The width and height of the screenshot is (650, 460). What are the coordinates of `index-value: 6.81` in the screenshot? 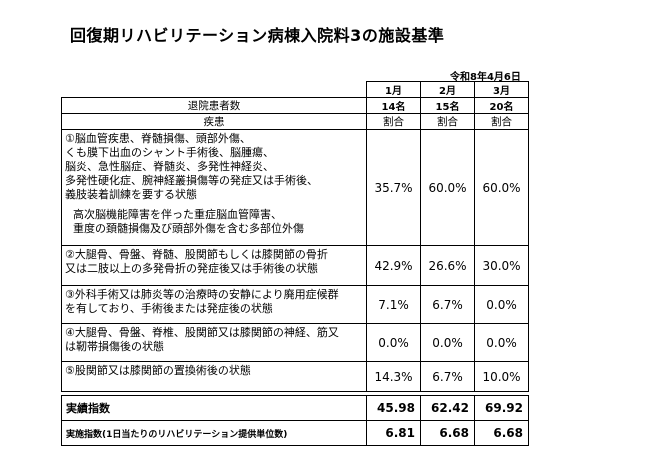 It's located at (393, 433).